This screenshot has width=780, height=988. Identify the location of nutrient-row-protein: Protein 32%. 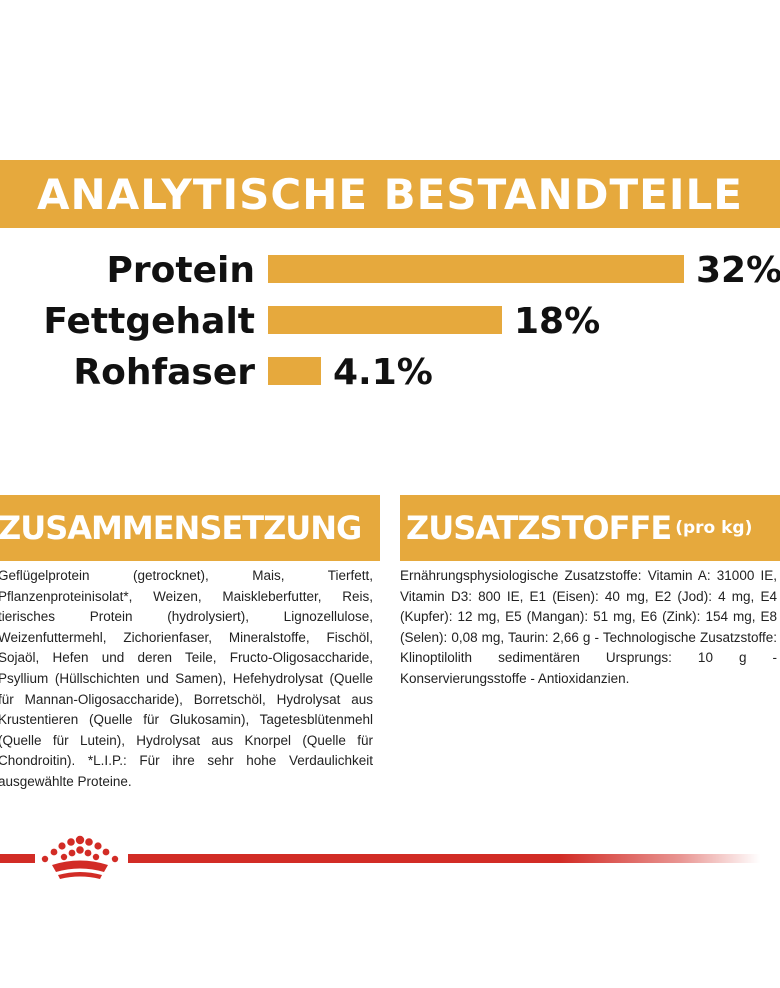
(390, 271).